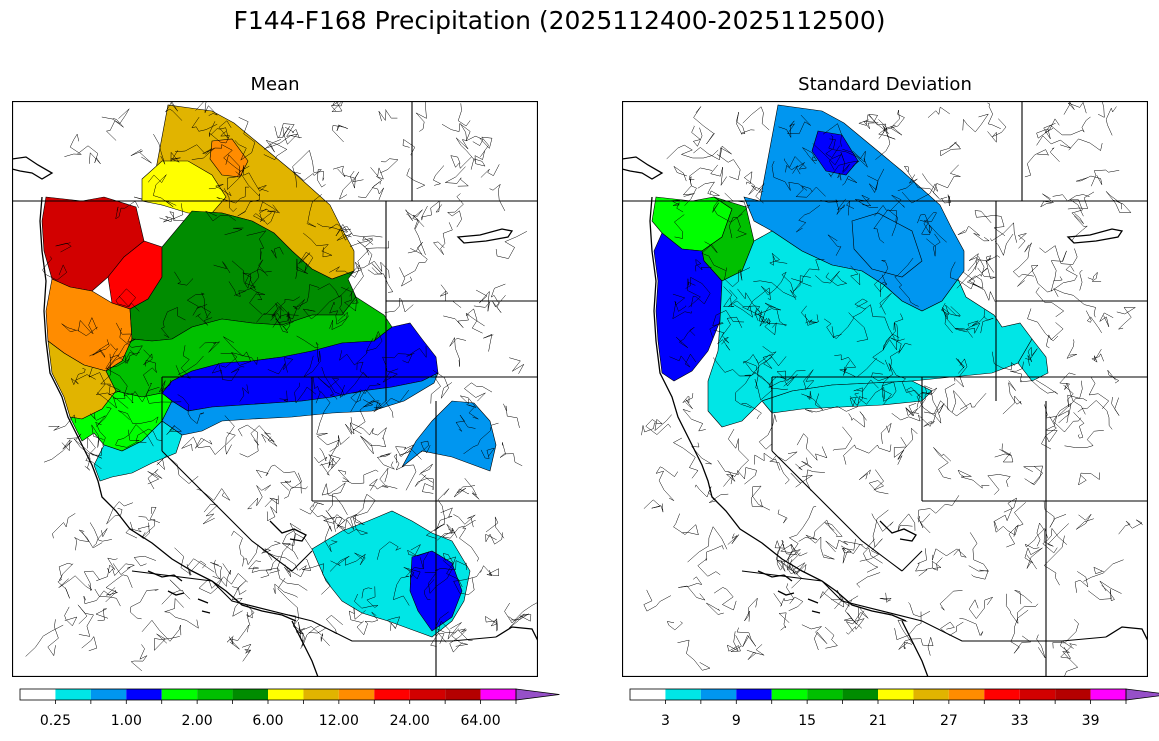 The width and height of the screenshot is (1159, 741). What do you see at coordinates (339, 721) in the screenshot?
I see `colorbar-tick-label: 12.00` at bounding box center [339, 721].